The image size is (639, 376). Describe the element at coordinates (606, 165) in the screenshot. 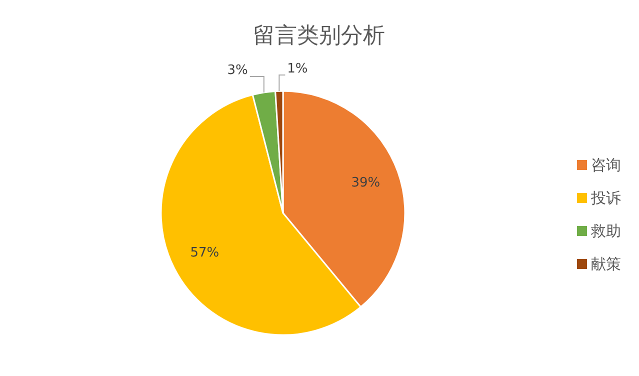

I see `legend-label: 咨询` at that location.